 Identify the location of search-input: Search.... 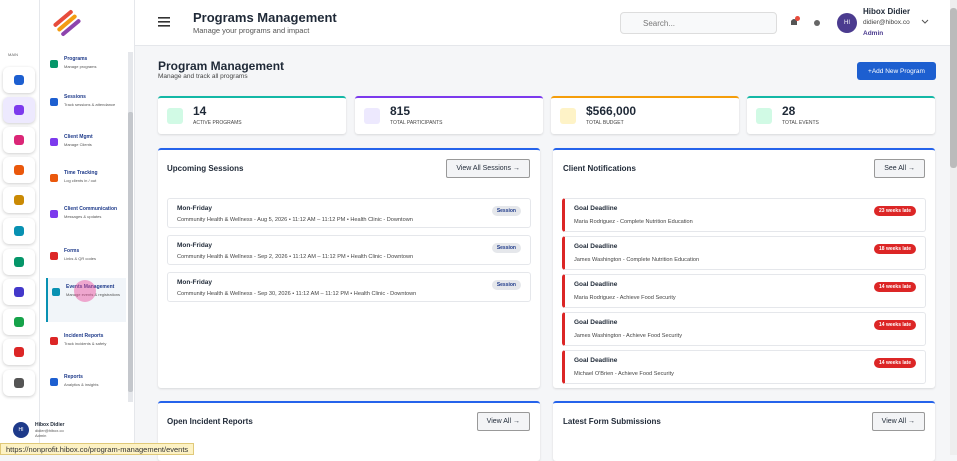
(698, 23).